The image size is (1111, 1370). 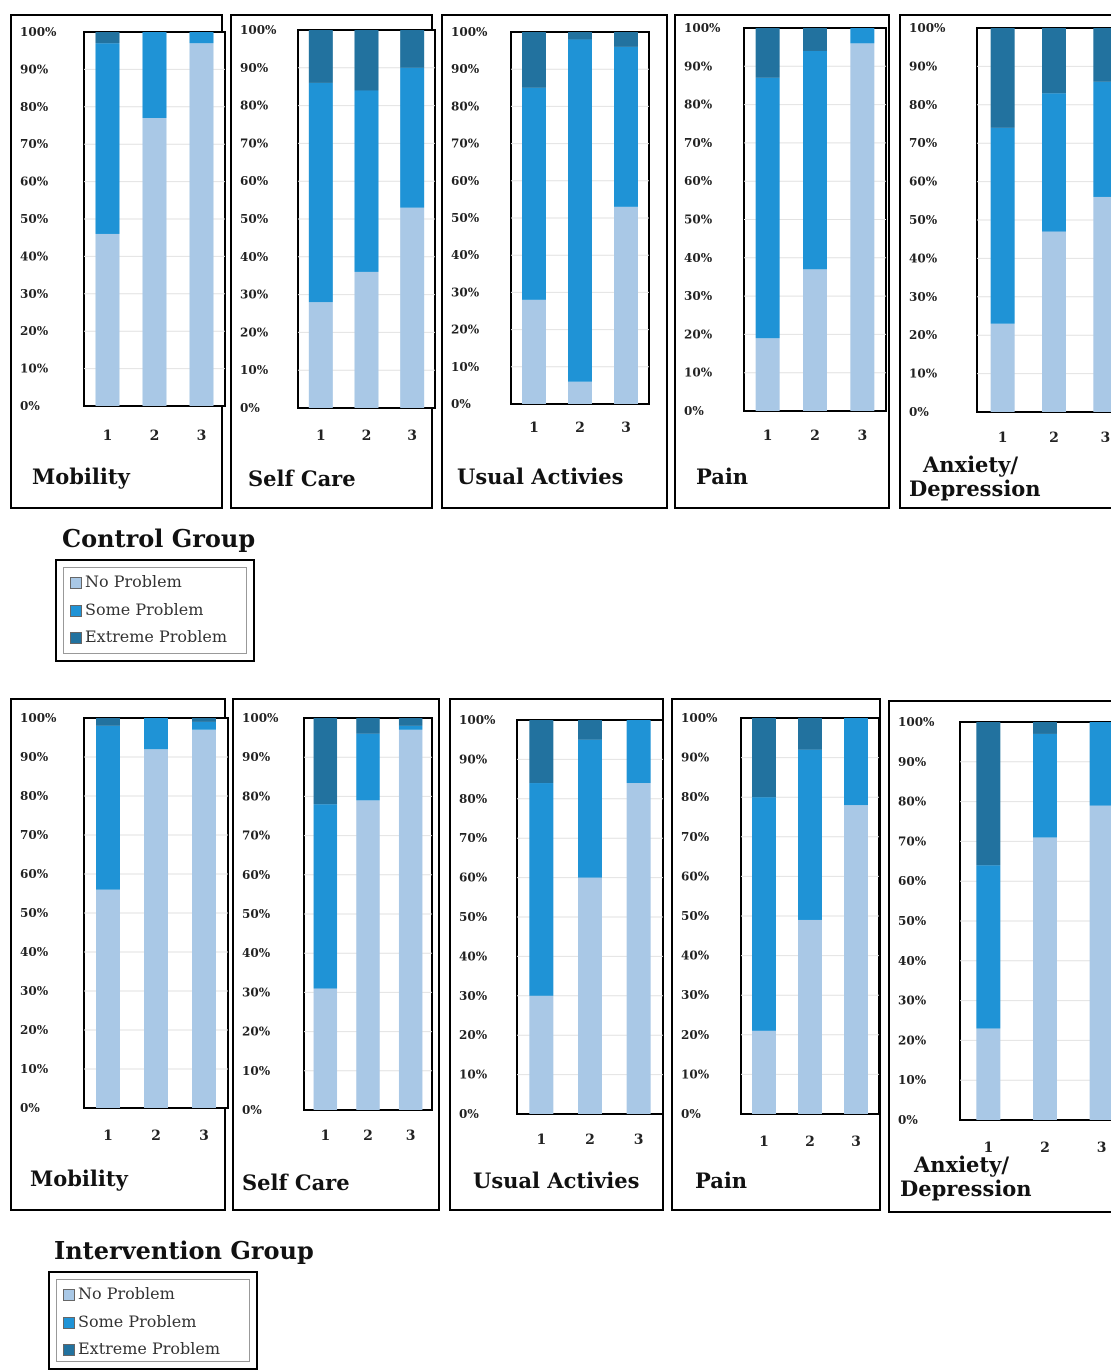 I want to click on legend-label: Some Problem, so click(x=137, y=1321).